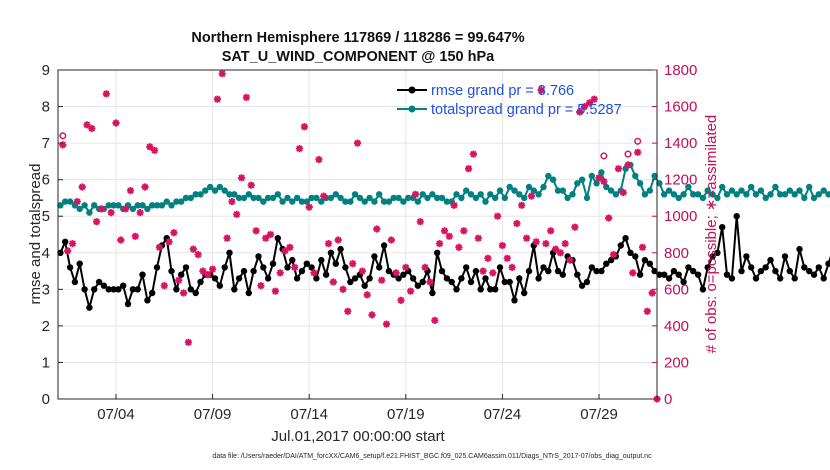 The width and height of the screenshot is (830, 470). What do you see at coordinates (676, 289) in the screenshot?
I see `y2-tick-label: 600` at bounding box center [676, 289].